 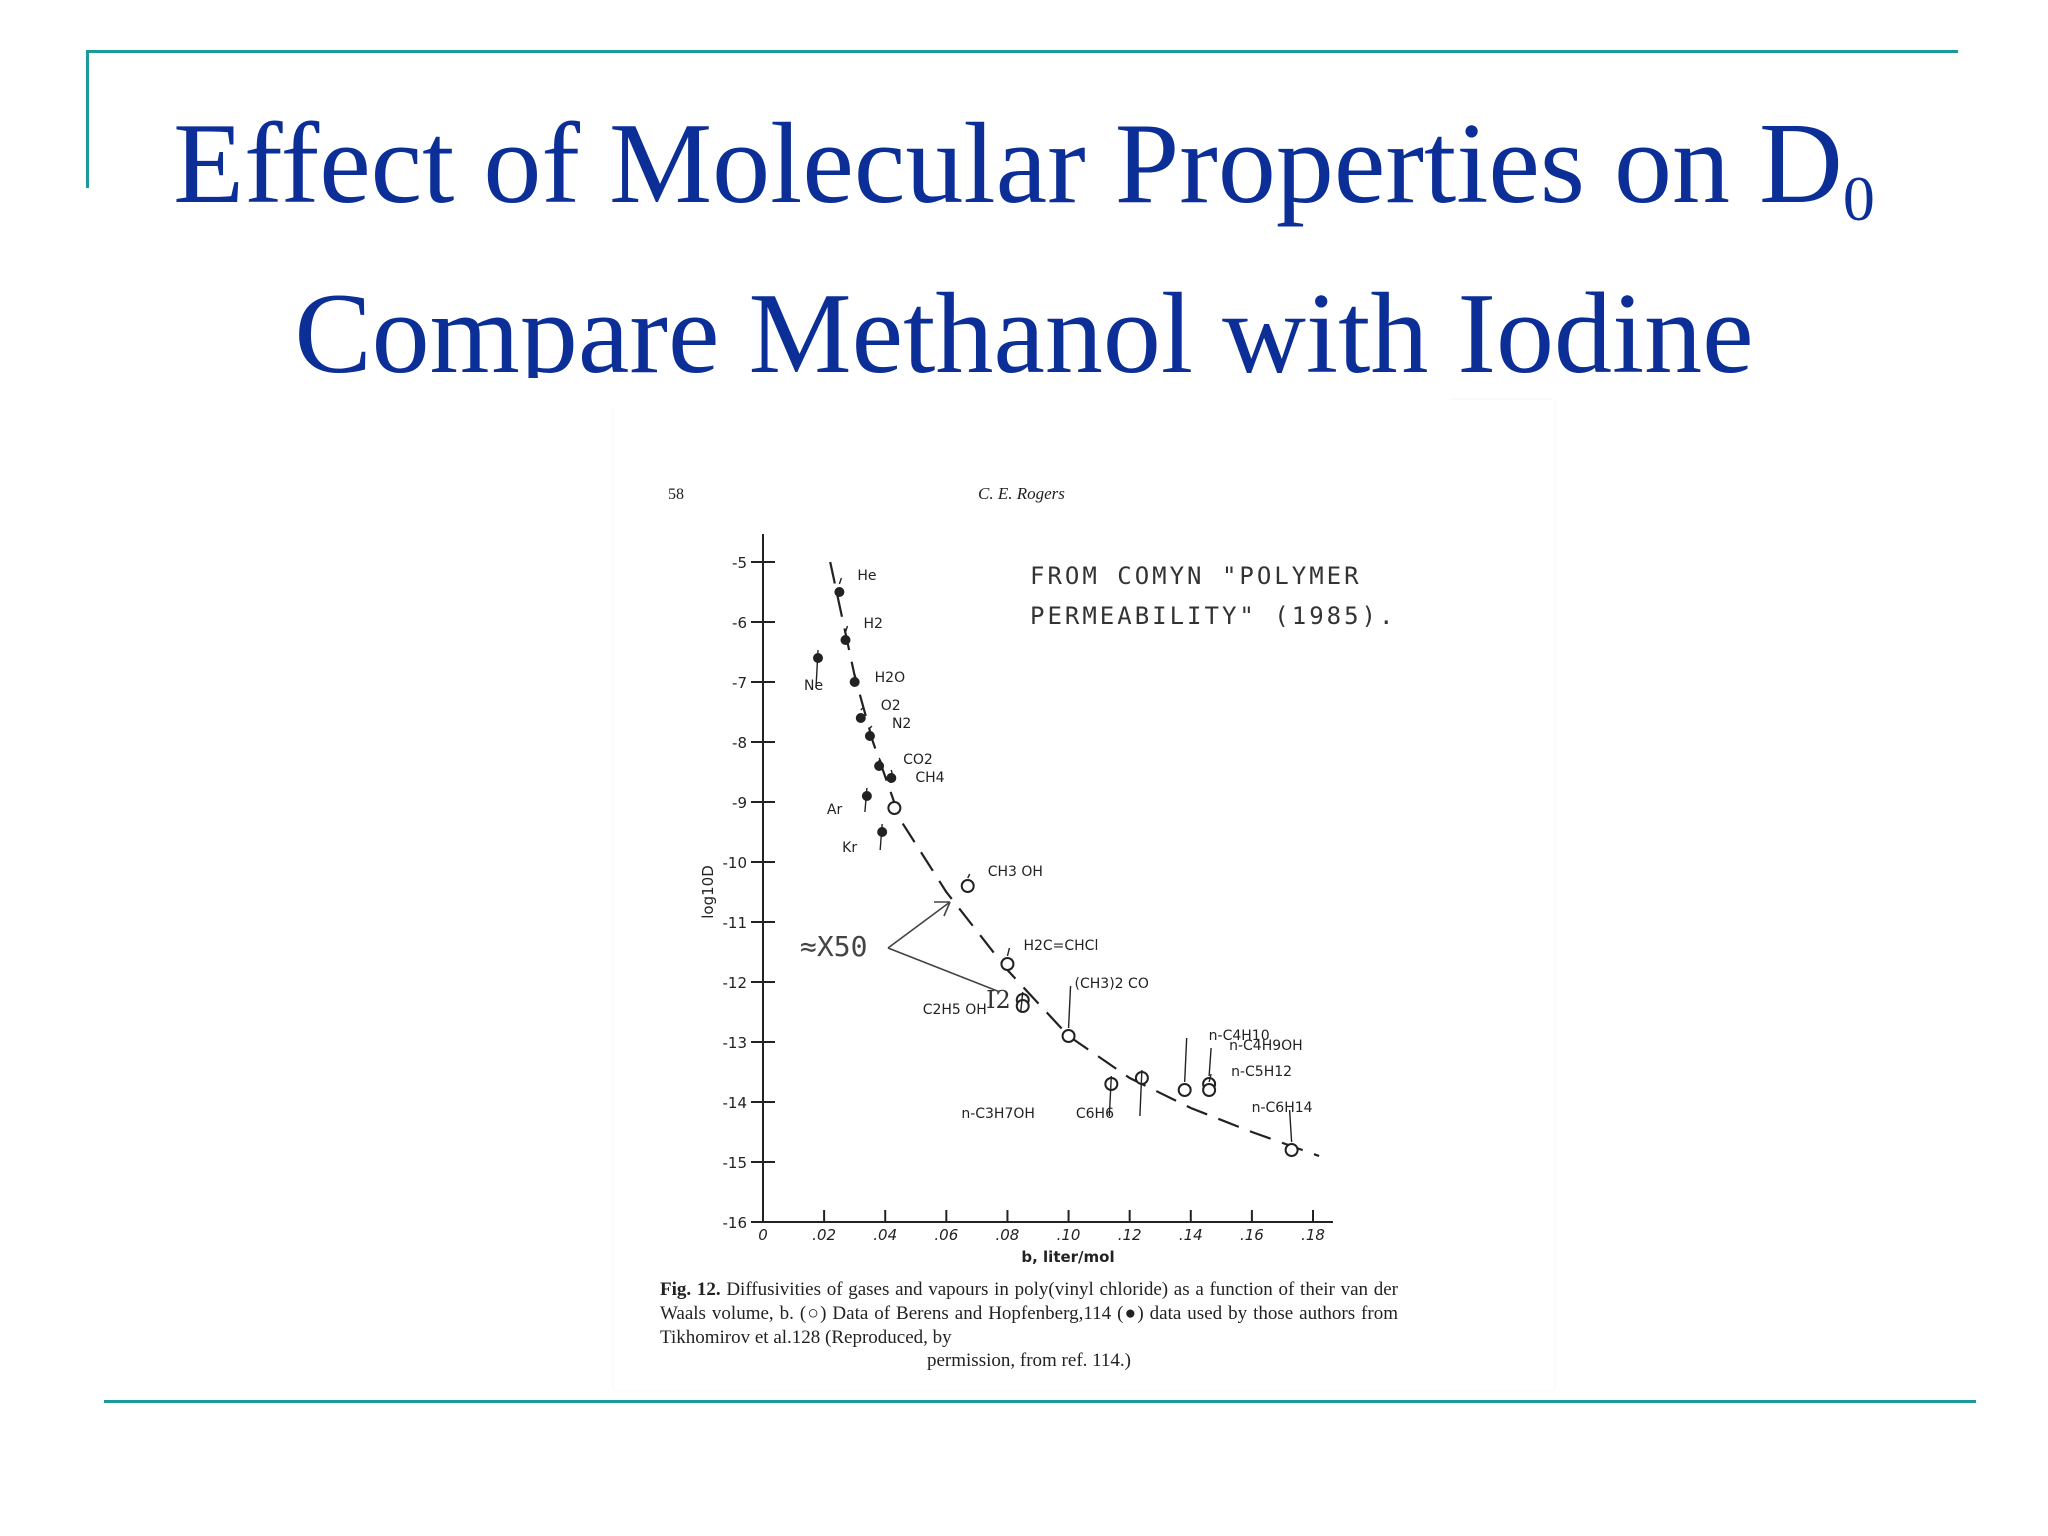 What do you see at coordinates (998, 1000) in the screenshot?
I see `handwritten-iodine-label: I2` at bounding box center [998, 1000].